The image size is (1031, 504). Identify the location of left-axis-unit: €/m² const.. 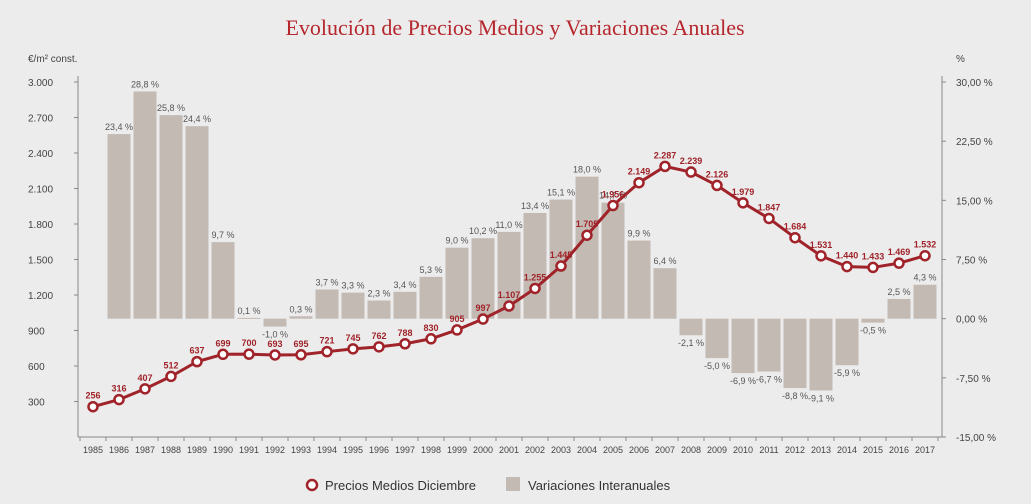
(52, 59).